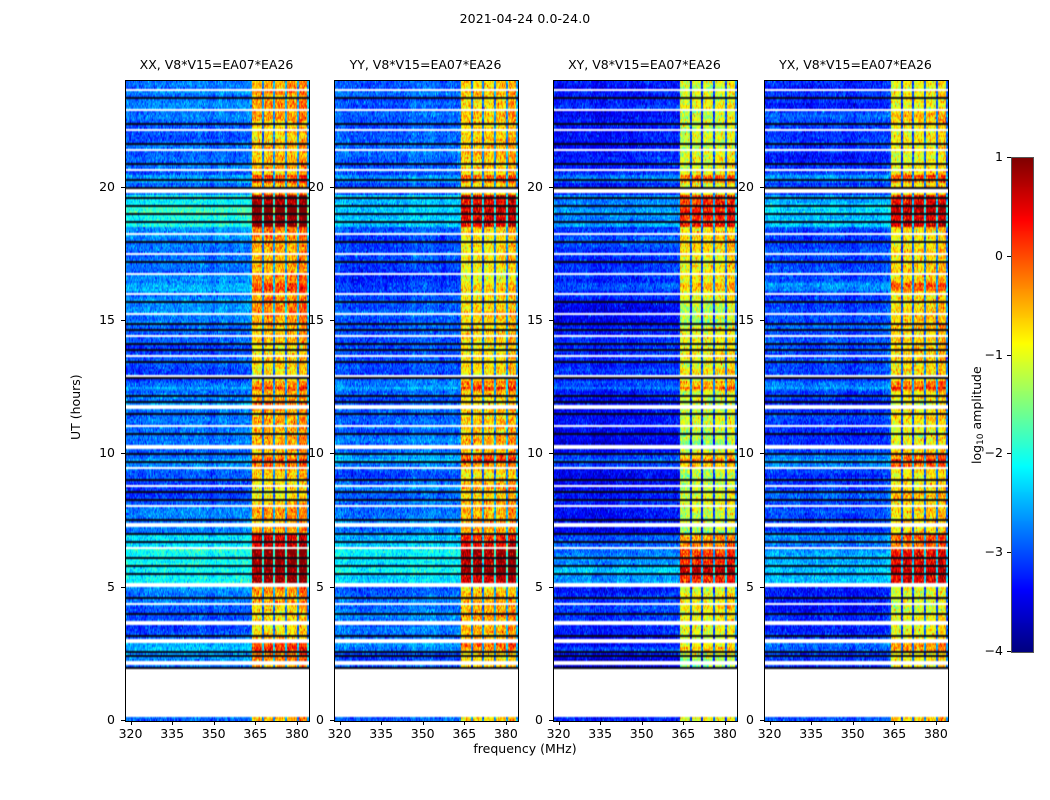  Describe the element at coordinates (993, 552) in the screenshot. I see `colorbar-tick-label: −3` at that location.